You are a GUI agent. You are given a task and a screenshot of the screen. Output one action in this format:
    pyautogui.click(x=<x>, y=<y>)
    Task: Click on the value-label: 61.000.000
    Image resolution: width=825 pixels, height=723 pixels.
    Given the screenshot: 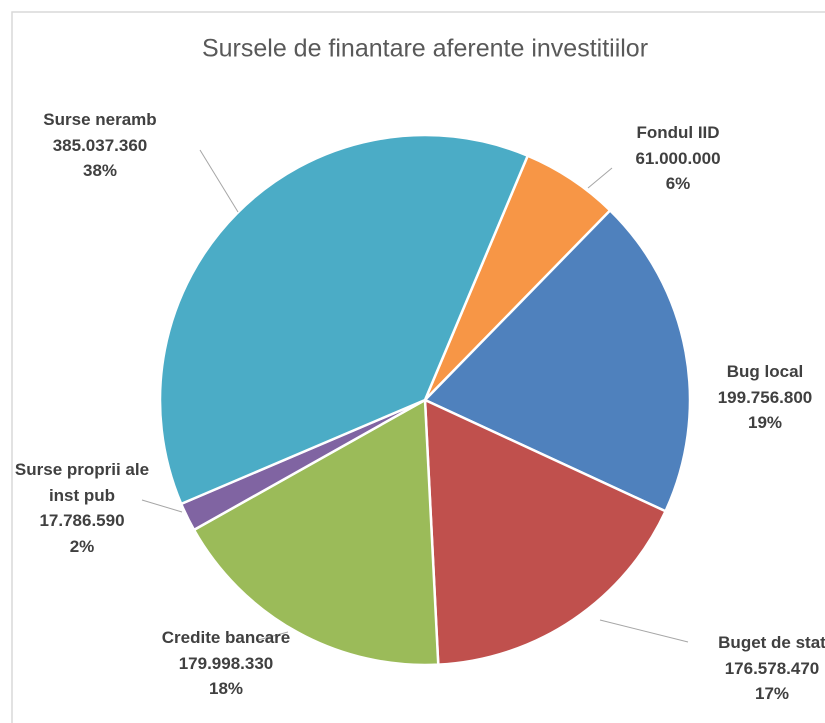 What is the action you would take?
    pyautogui.click(x=678, y=158)
    